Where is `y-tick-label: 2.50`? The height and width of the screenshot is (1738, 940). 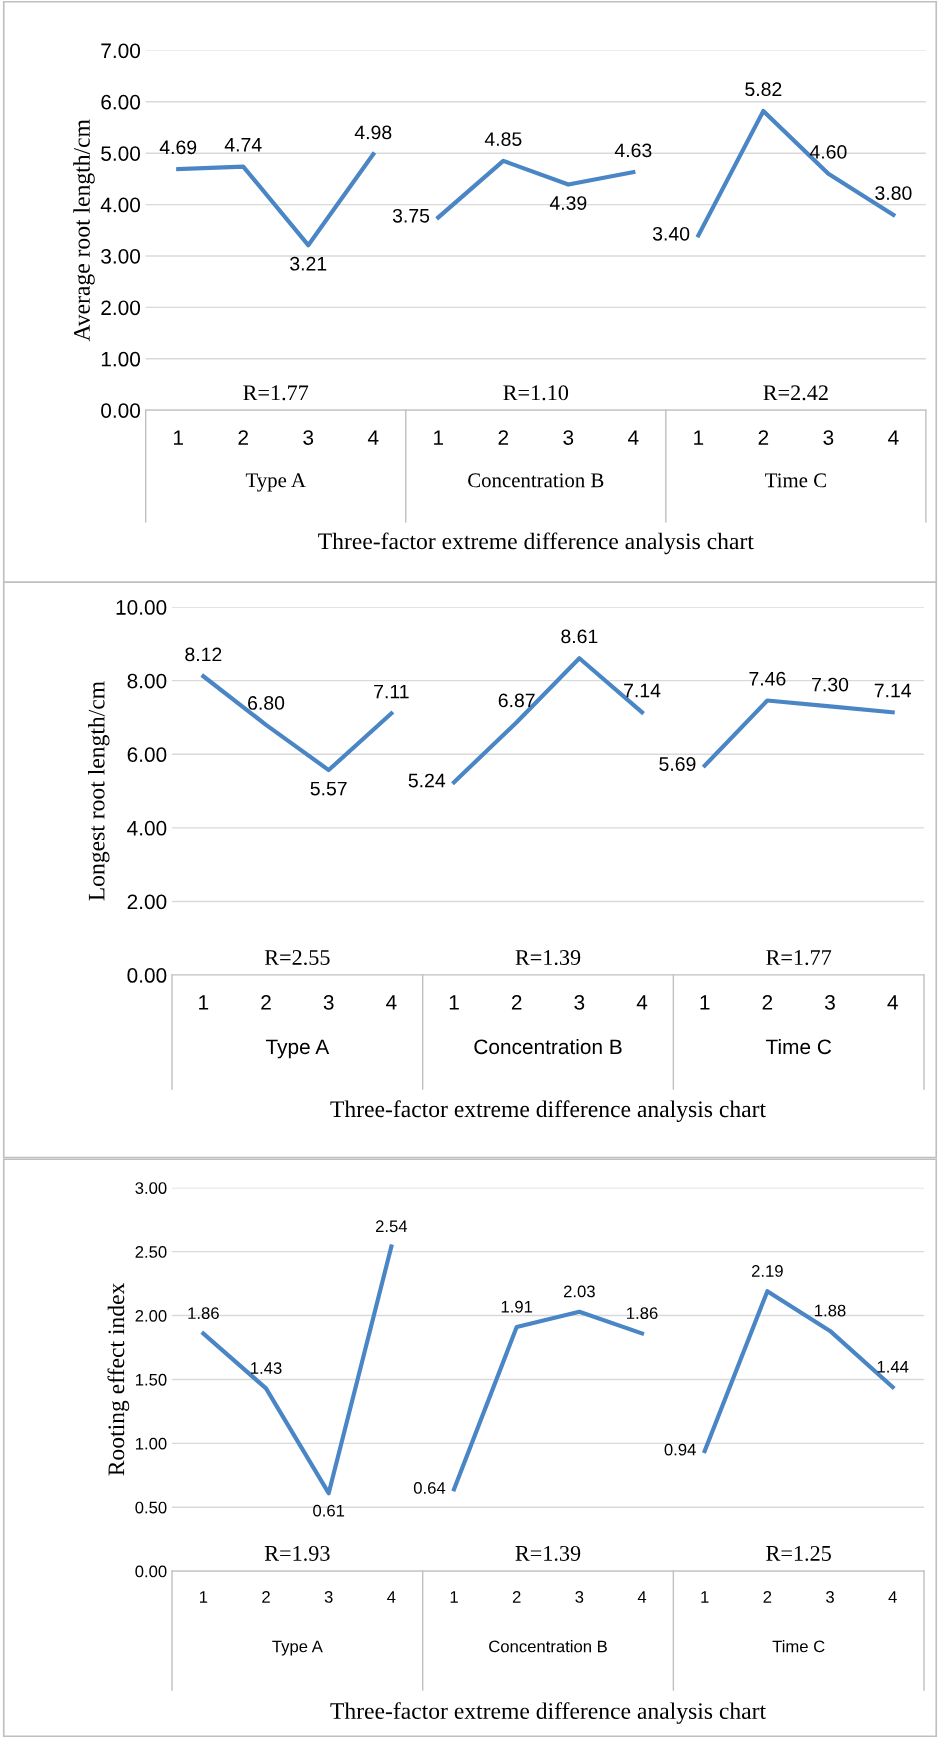 y-tick-label: 2.50 is located at coordinates (151, 1252).